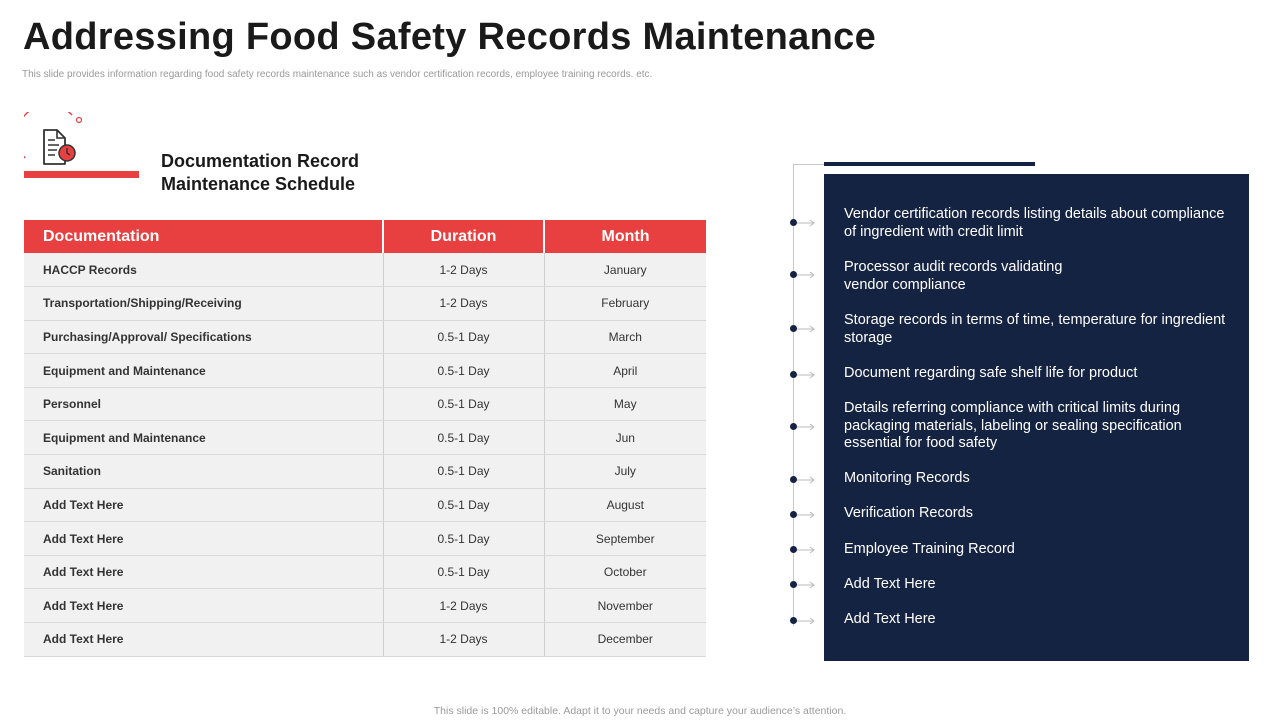 This screenshot has height=720, width=1280. Describe the element at coordinates (625, 270) in the screenshot. I see `cell-month: January` at that location.